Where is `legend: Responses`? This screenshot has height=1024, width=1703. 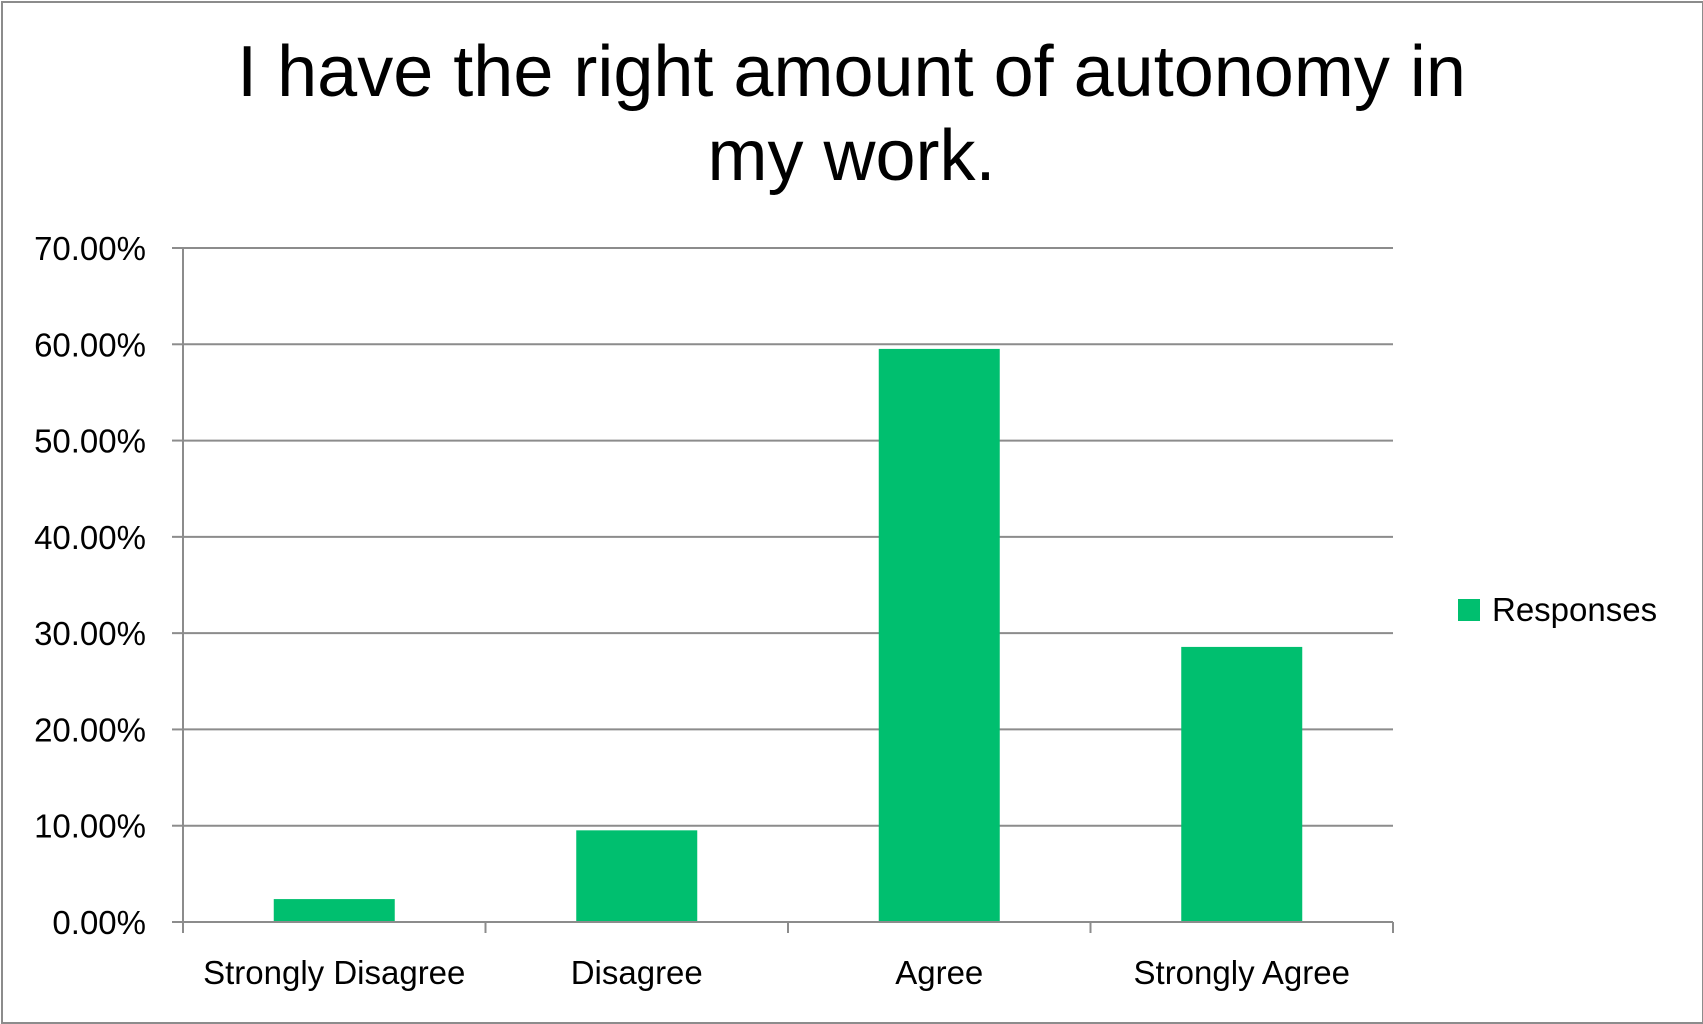
legend: Responses is located at coordinates (1557, 610).